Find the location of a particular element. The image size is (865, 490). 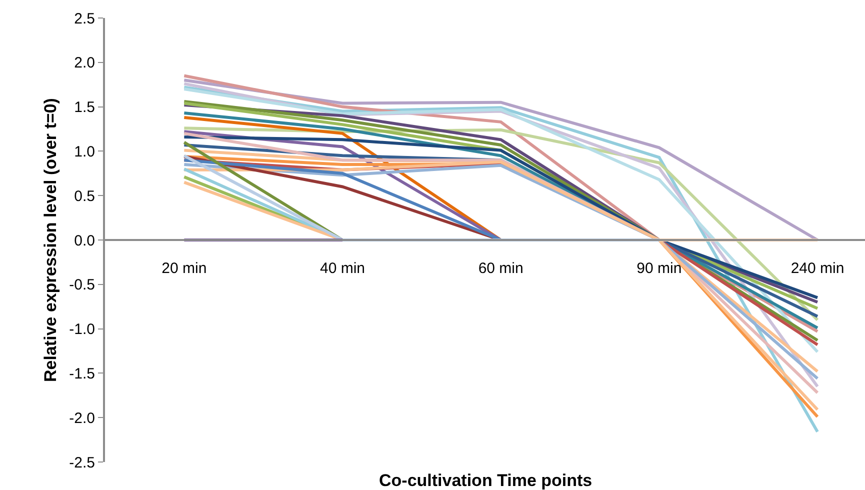

x-tick-label: 40 min is located at coordinates (343, 268).